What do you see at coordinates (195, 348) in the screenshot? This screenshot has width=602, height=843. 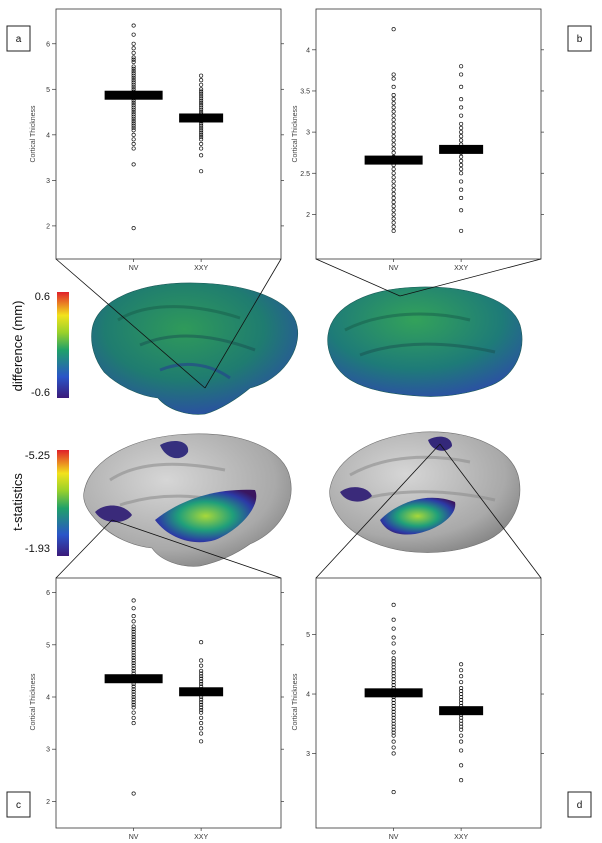 I see `brain-left-difference` at bounding box center [195, 348].